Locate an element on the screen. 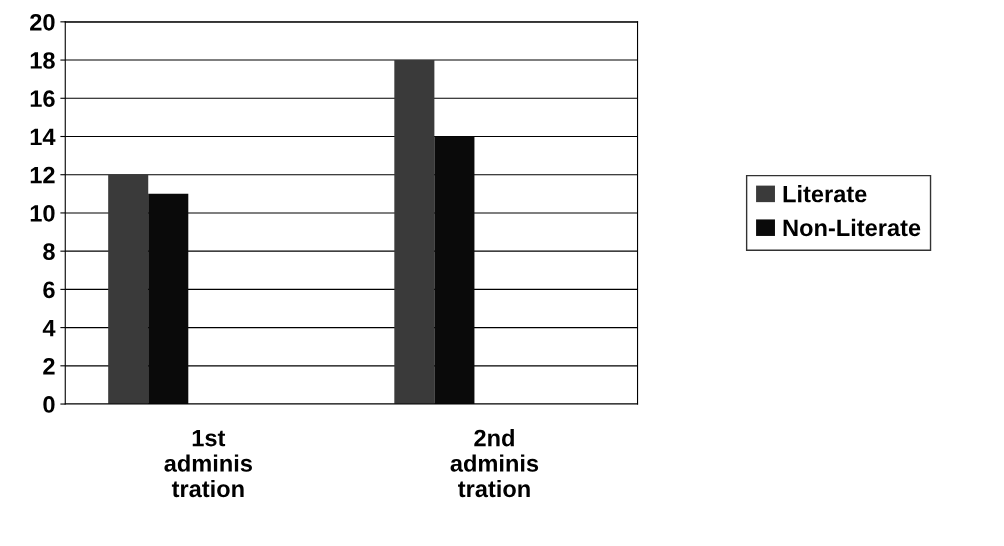 The height and width of the screenshot is (546, 1004). y-tick-label: 18 is located at coordinates (42, 60).